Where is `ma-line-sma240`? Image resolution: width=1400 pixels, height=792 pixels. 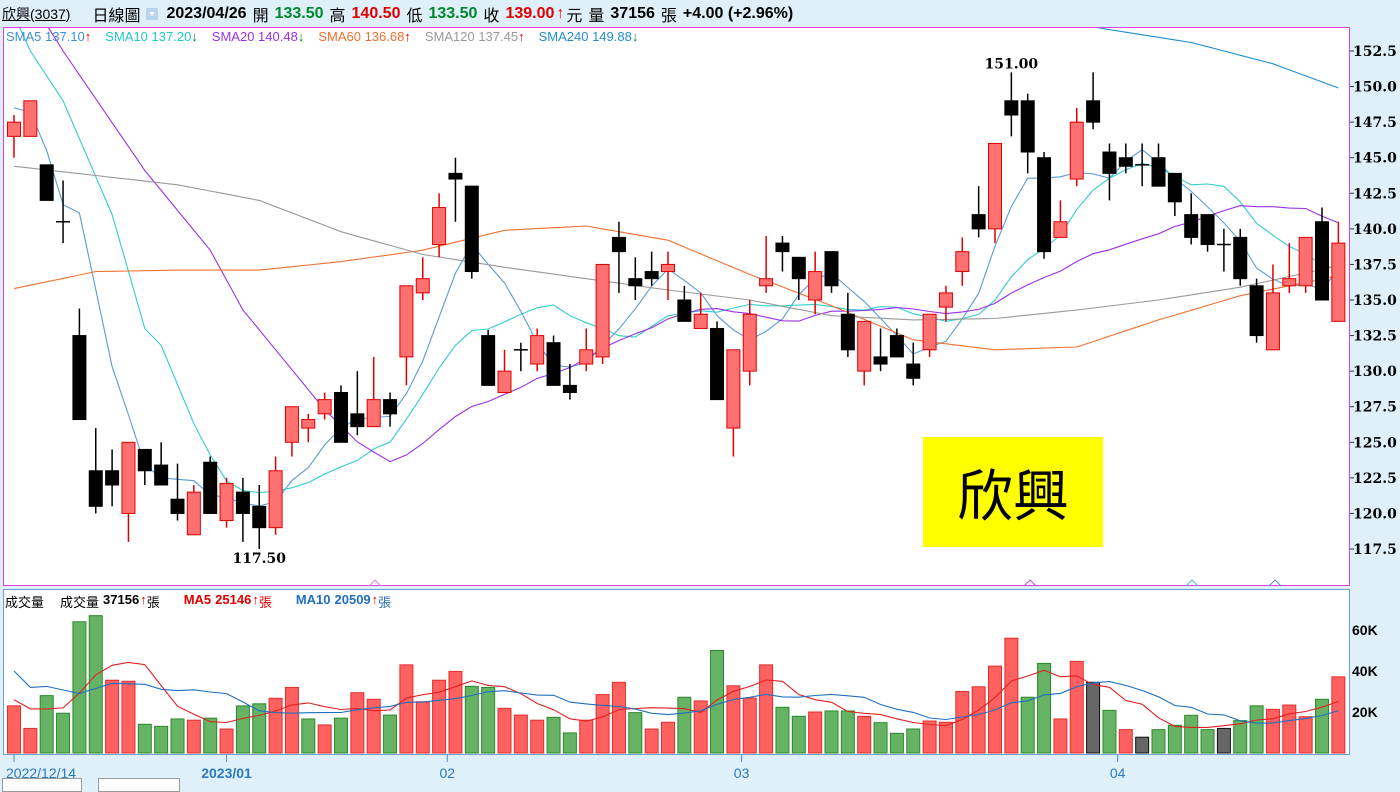
ma-line-sma240 is located at coordinates (1217, 58).